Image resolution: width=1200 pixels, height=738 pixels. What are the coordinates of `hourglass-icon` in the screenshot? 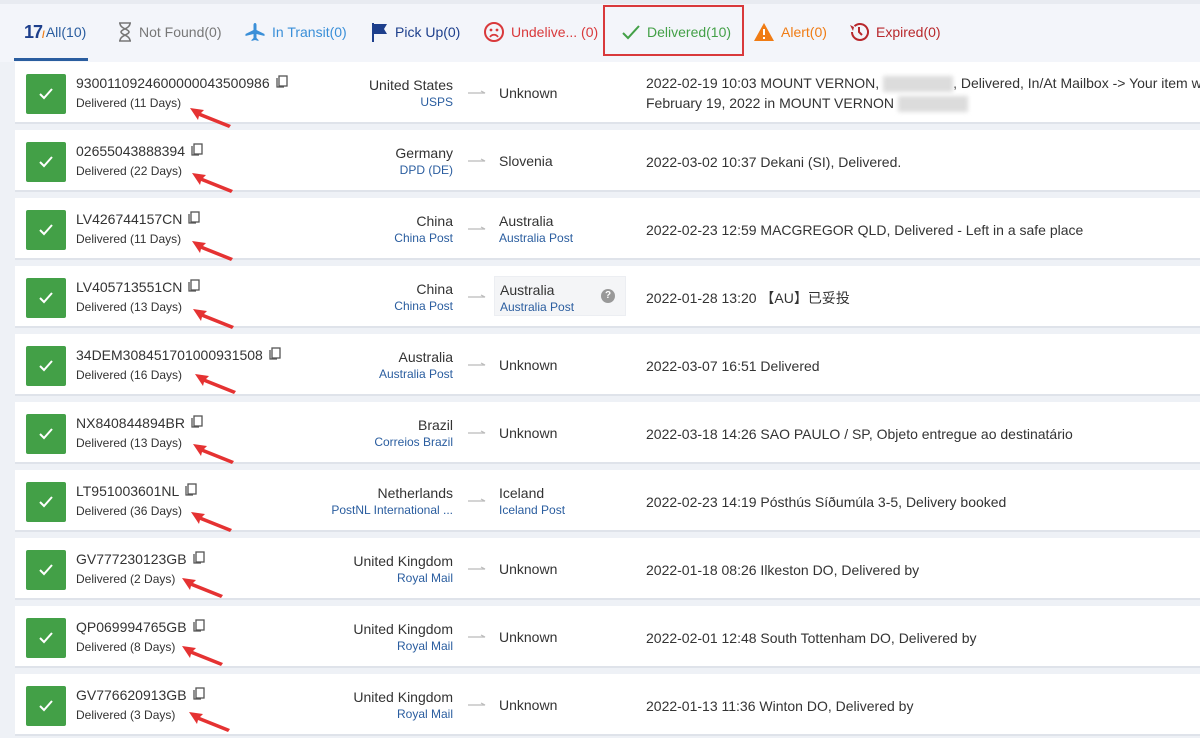 It's located at (125, 32).